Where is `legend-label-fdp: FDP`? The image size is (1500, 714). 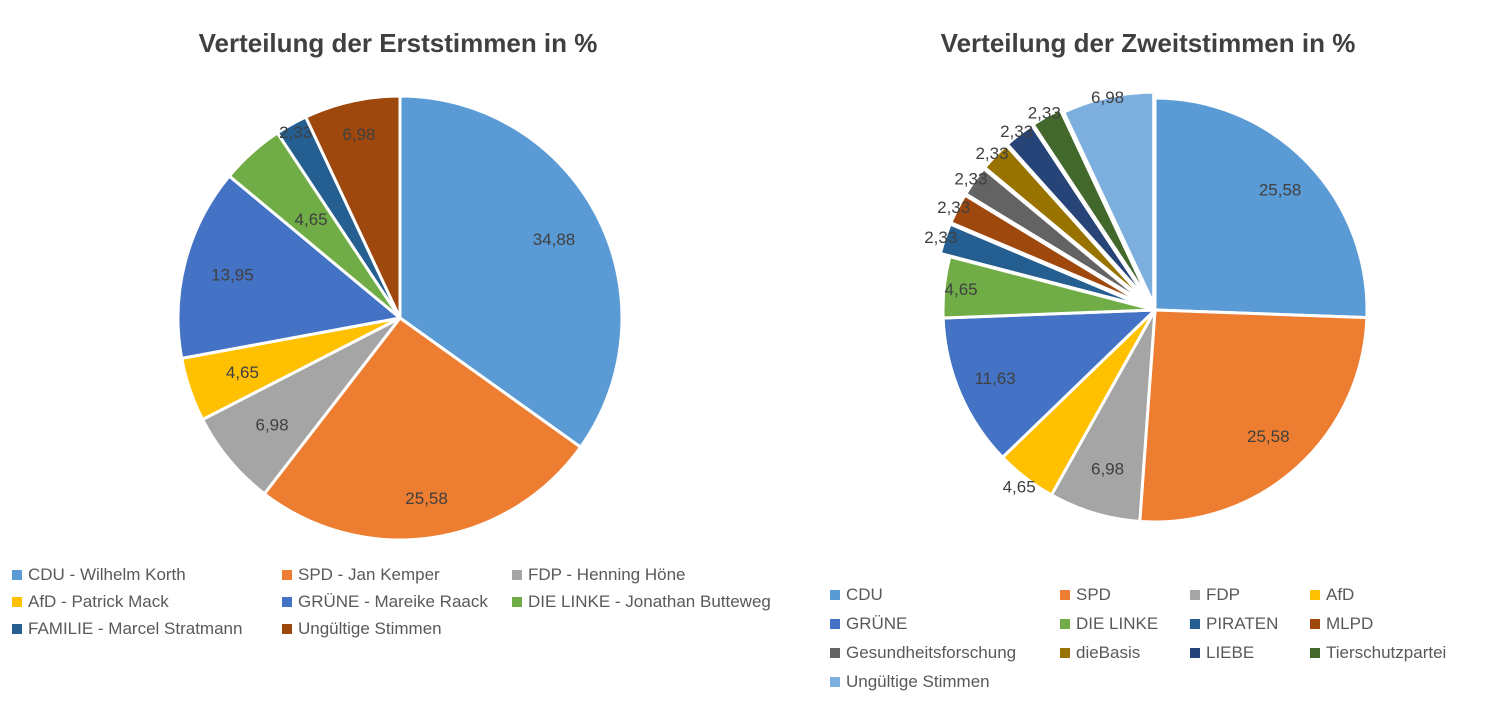
legend-label-fdp: FDP is located at coordinates (1223, 594).